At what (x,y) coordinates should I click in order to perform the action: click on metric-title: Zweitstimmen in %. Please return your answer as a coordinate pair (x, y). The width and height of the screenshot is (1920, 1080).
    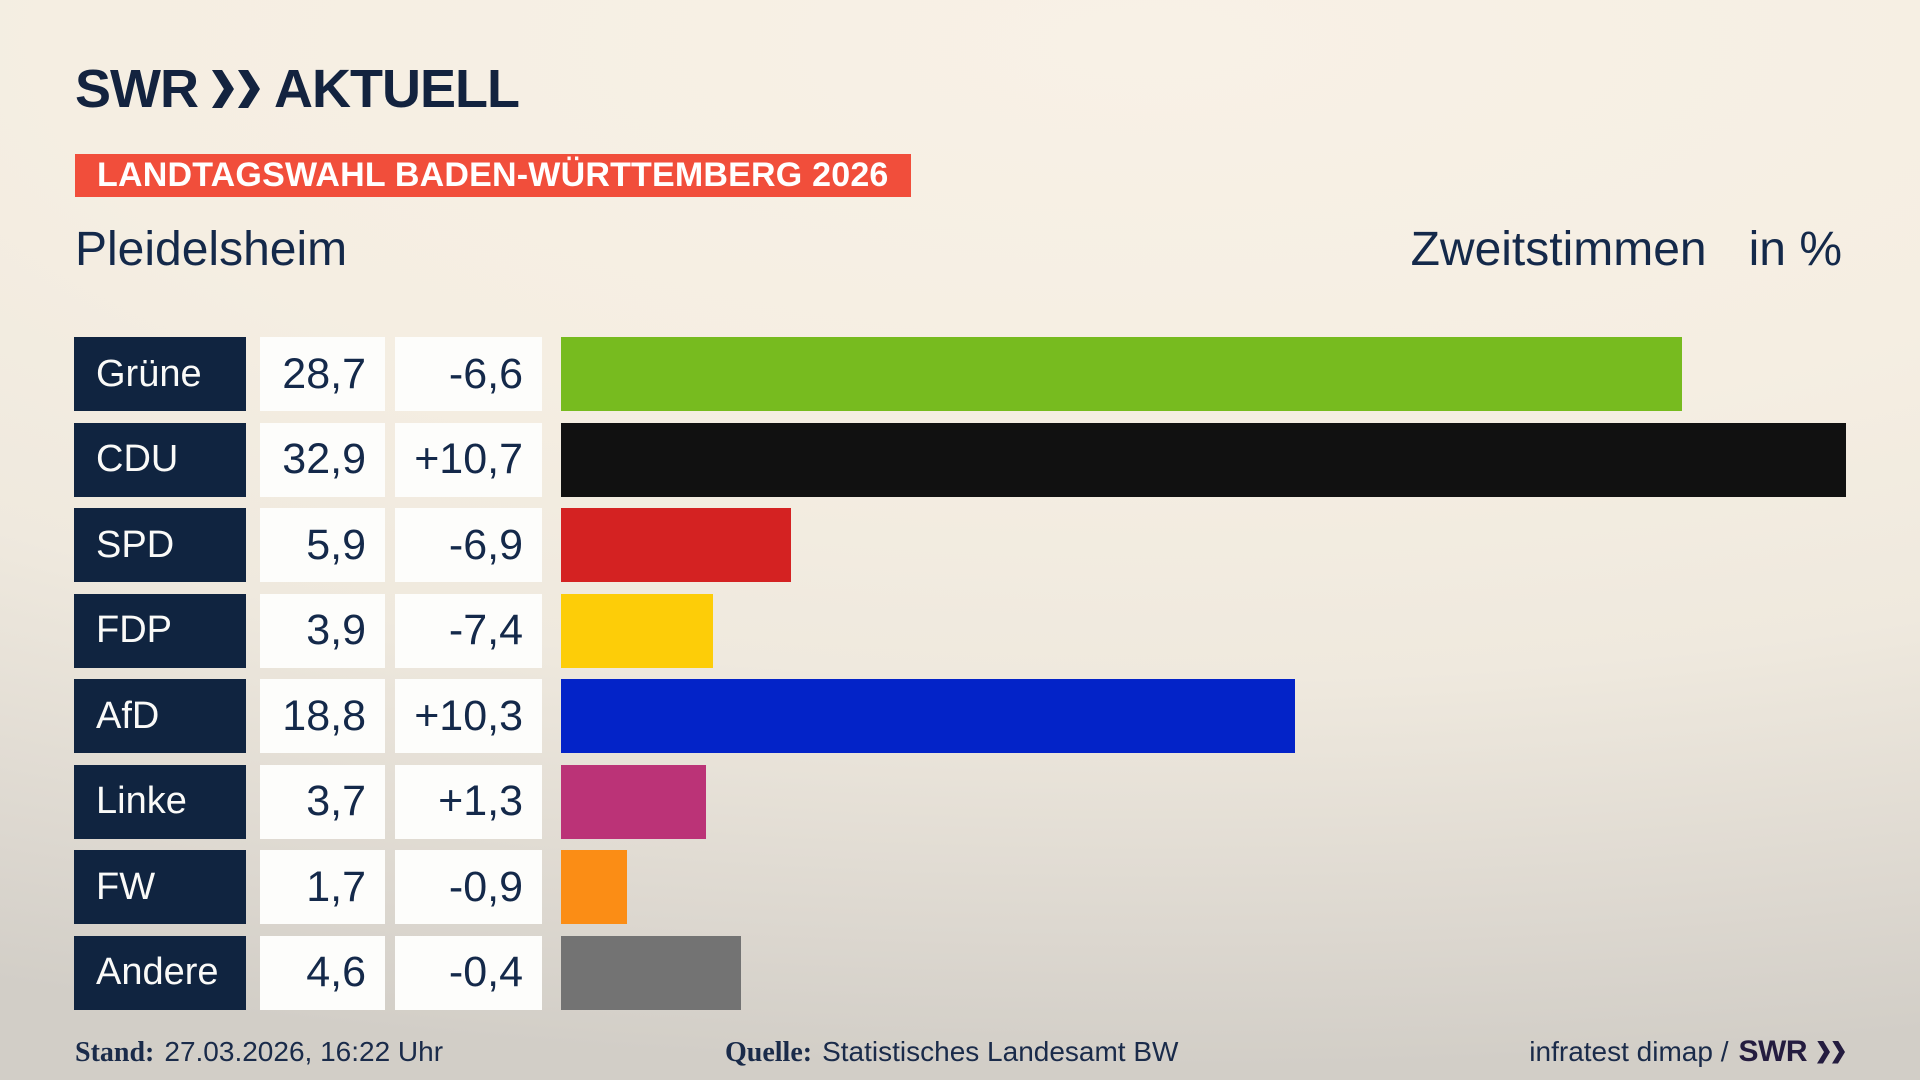
    Looking at the image, I should click on (1626, 249).